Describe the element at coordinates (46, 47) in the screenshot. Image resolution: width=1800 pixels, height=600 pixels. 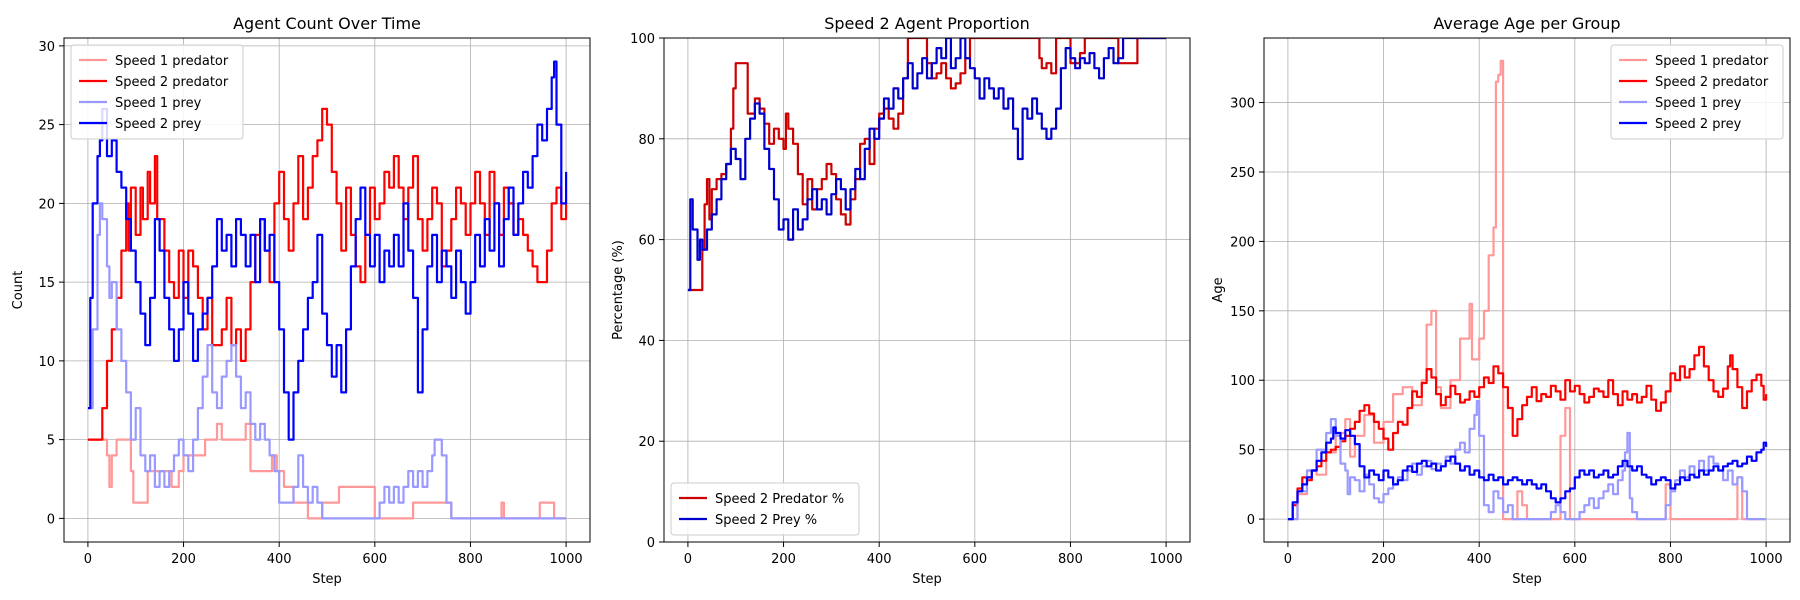
I see `y-tick-label: 30` at that location.